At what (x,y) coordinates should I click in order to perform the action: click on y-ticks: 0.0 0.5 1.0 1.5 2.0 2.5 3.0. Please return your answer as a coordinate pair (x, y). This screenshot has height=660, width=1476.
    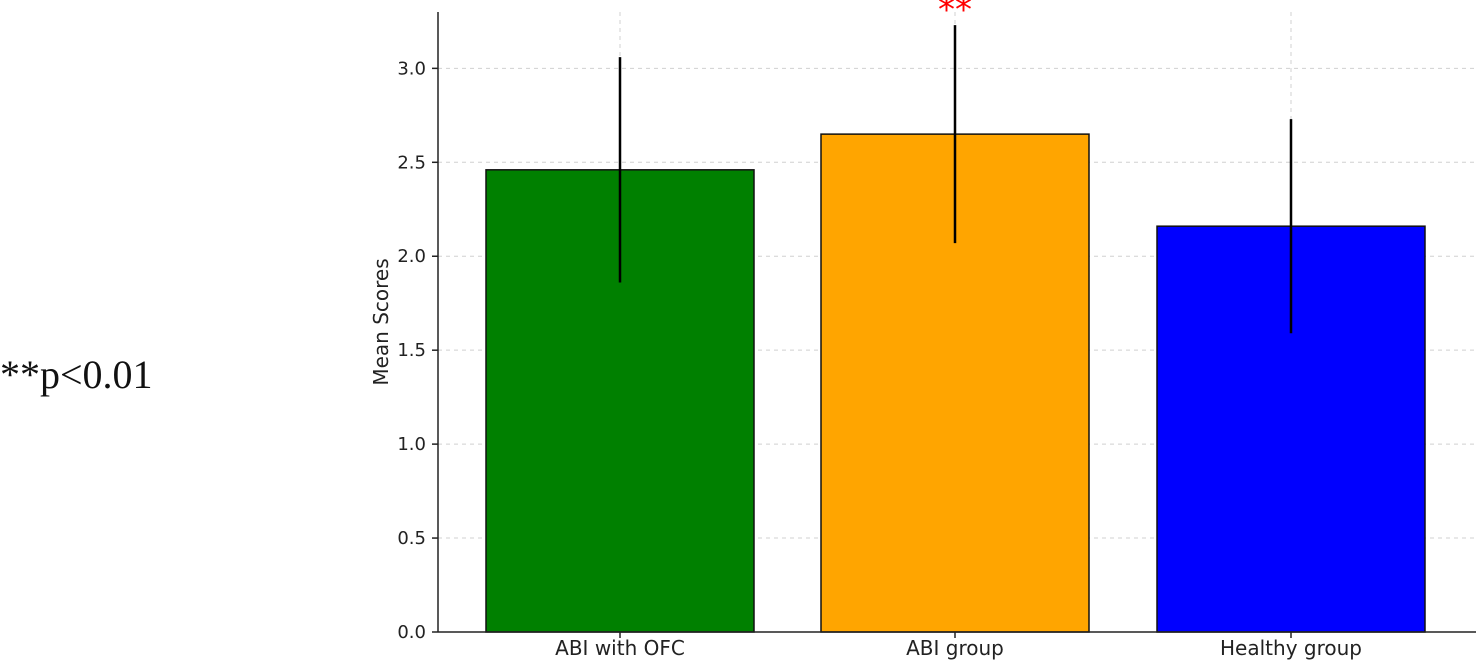
    Looking at the image, I should click on (417, 350).